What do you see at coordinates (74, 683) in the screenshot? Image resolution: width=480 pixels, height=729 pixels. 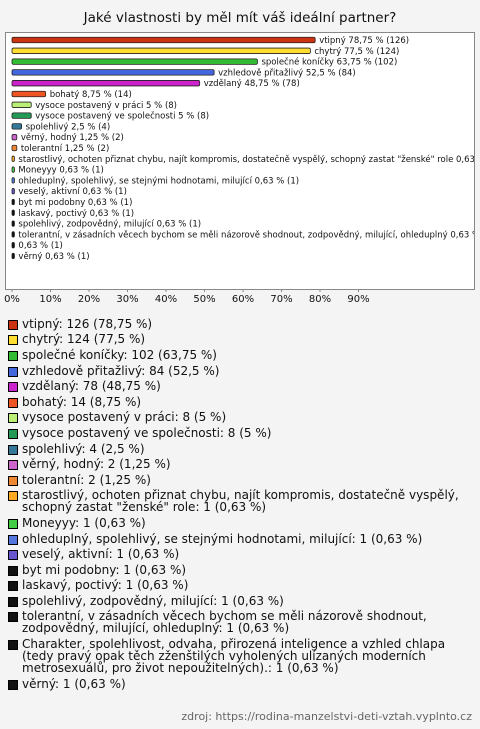 I see `legend-label: věrný: 1 (0,63 %)` at bounding box center [74, 683].